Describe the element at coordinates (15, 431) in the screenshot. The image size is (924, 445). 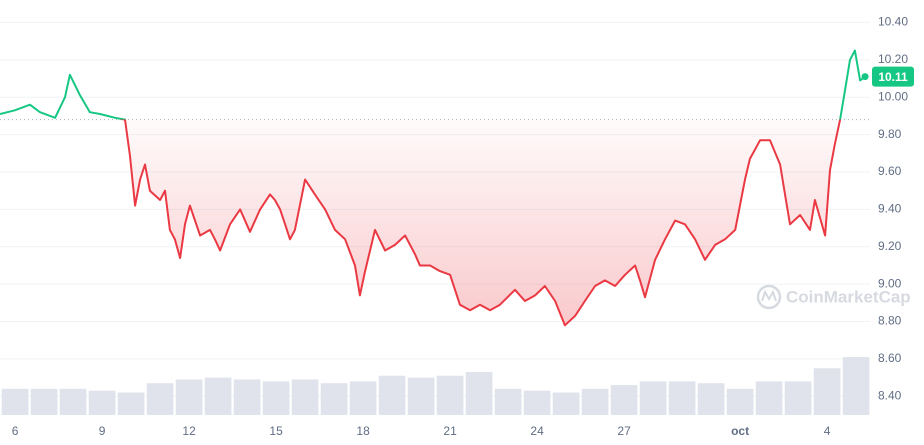
I see `x-tick-label: 6` at that location.